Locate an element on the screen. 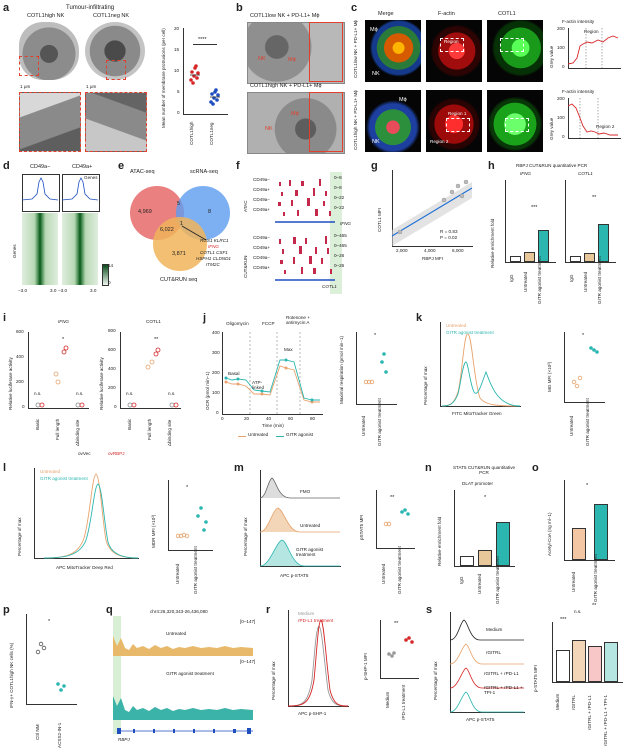 The width and height of the screenshot is (627, 750). q-gene: RBPJ is located at coordinates (124, 739).